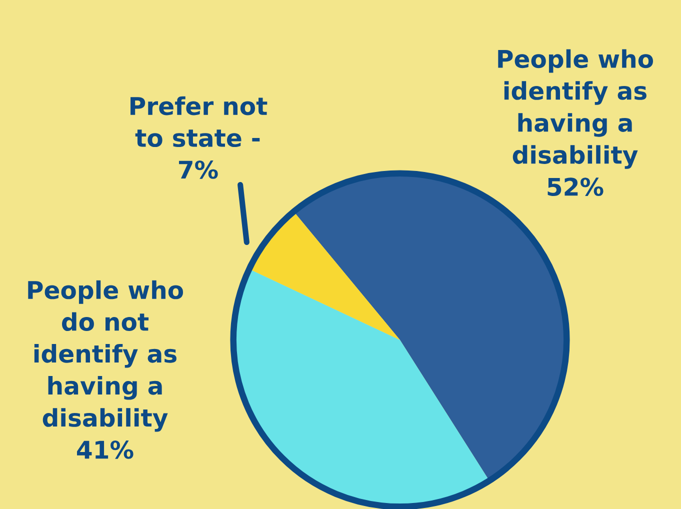 The image size is (681, 509). Describe the element at coordinates (576, 109) in the screenshot. I see `slice-label: People who identify as having a disability` at that location.